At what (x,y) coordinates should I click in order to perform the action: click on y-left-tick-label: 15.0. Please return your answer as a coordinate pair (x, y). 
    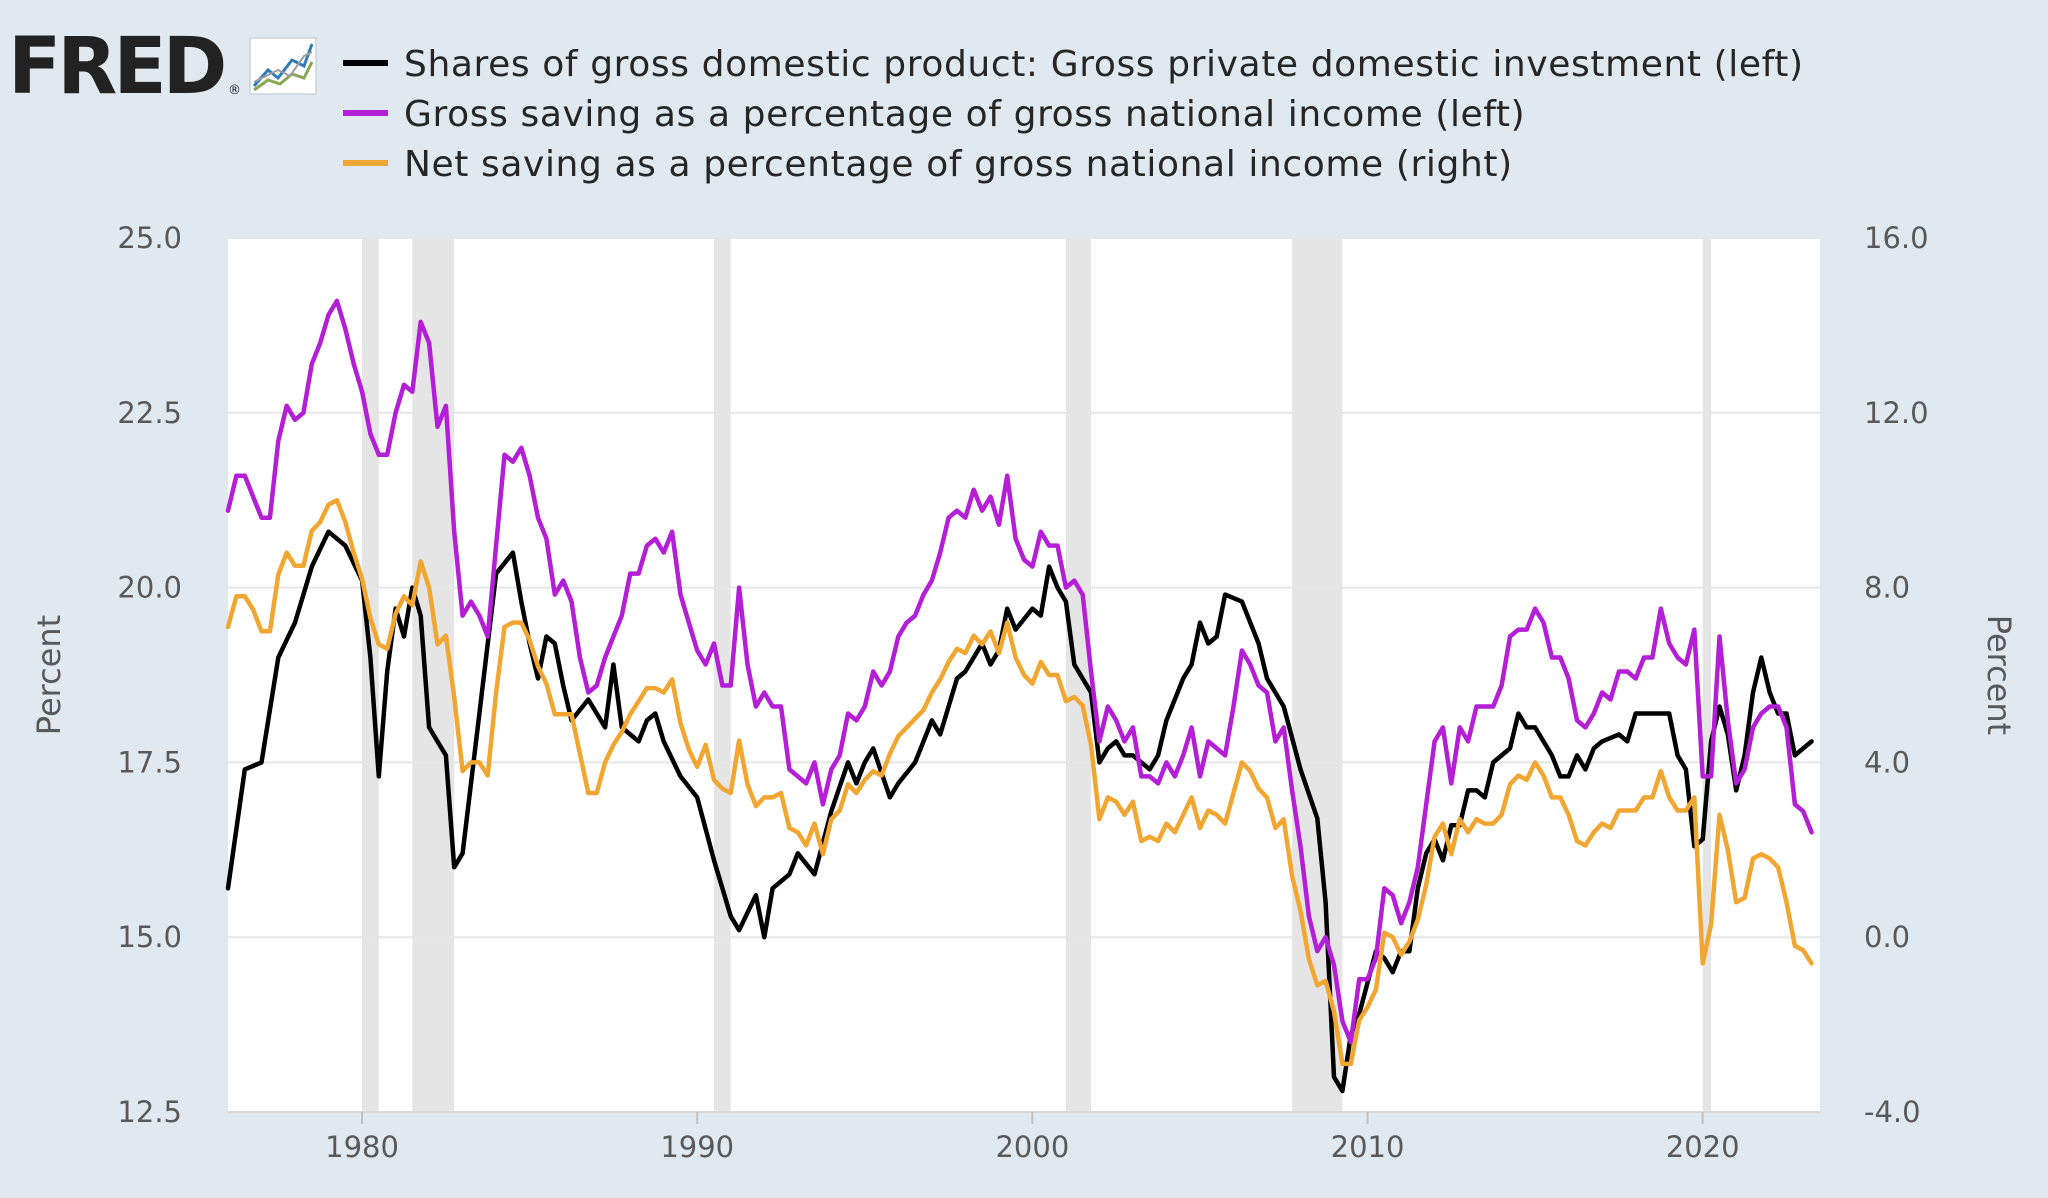
    Looking at the image, I should click on (149, 937).